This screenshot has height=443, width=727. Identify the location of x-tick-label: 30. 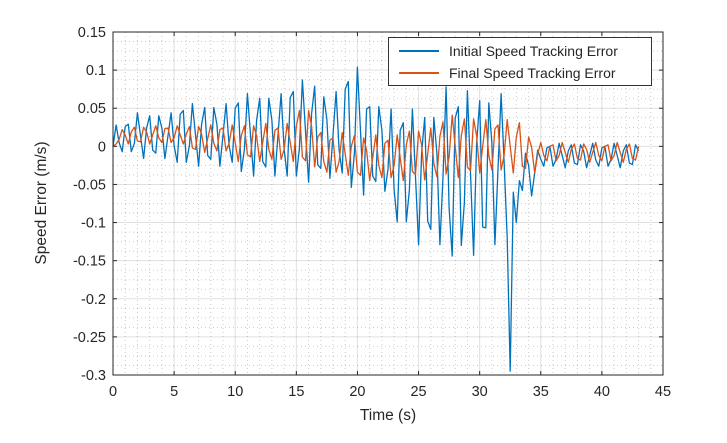
(480, 392).